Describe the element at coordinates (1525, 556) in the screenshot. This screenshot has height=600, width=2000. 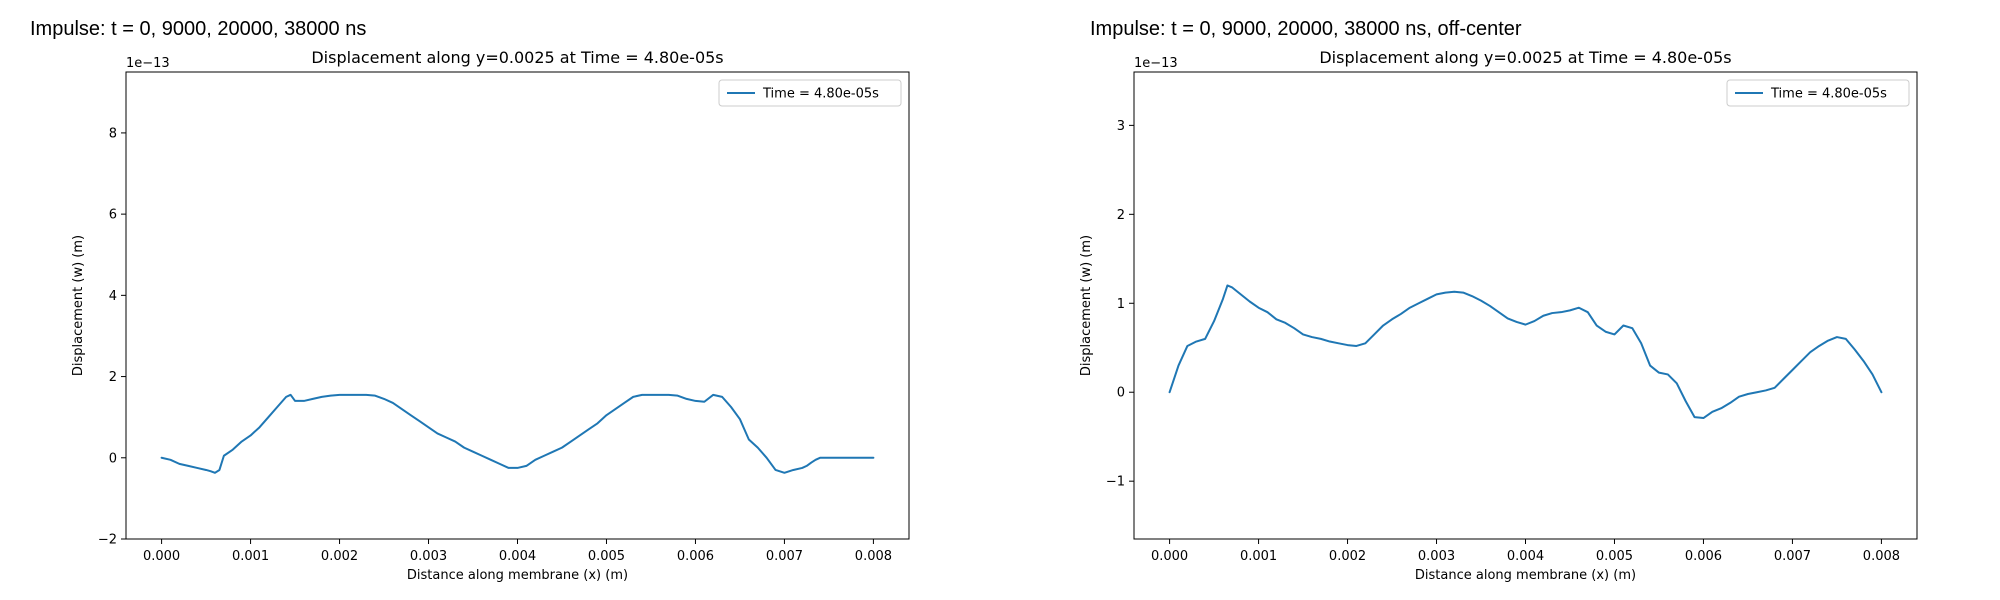
I see `chart2-x-tick-label: 0.004` at that location.